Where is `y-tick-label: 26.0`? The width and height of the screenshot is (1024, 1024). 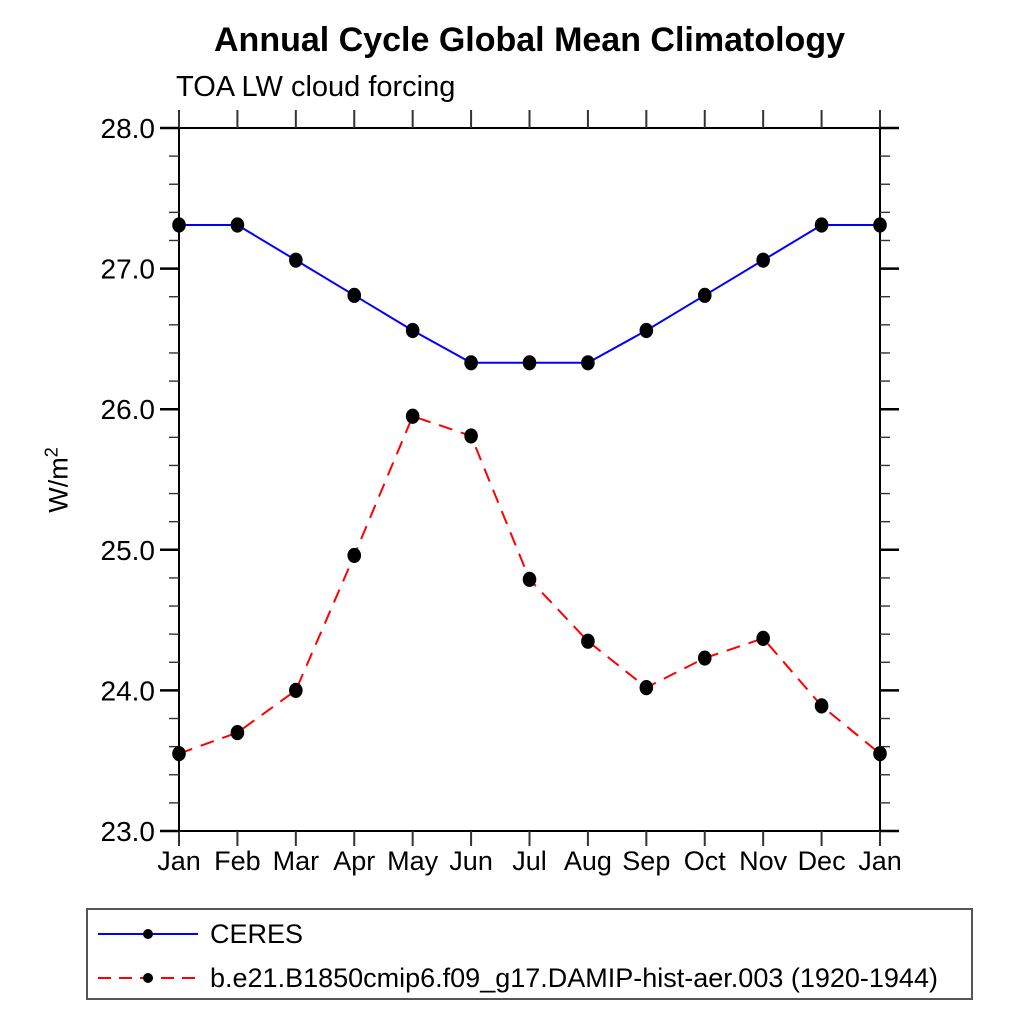
y-tick-label: 26.0 is located at coordinates (128, 409).